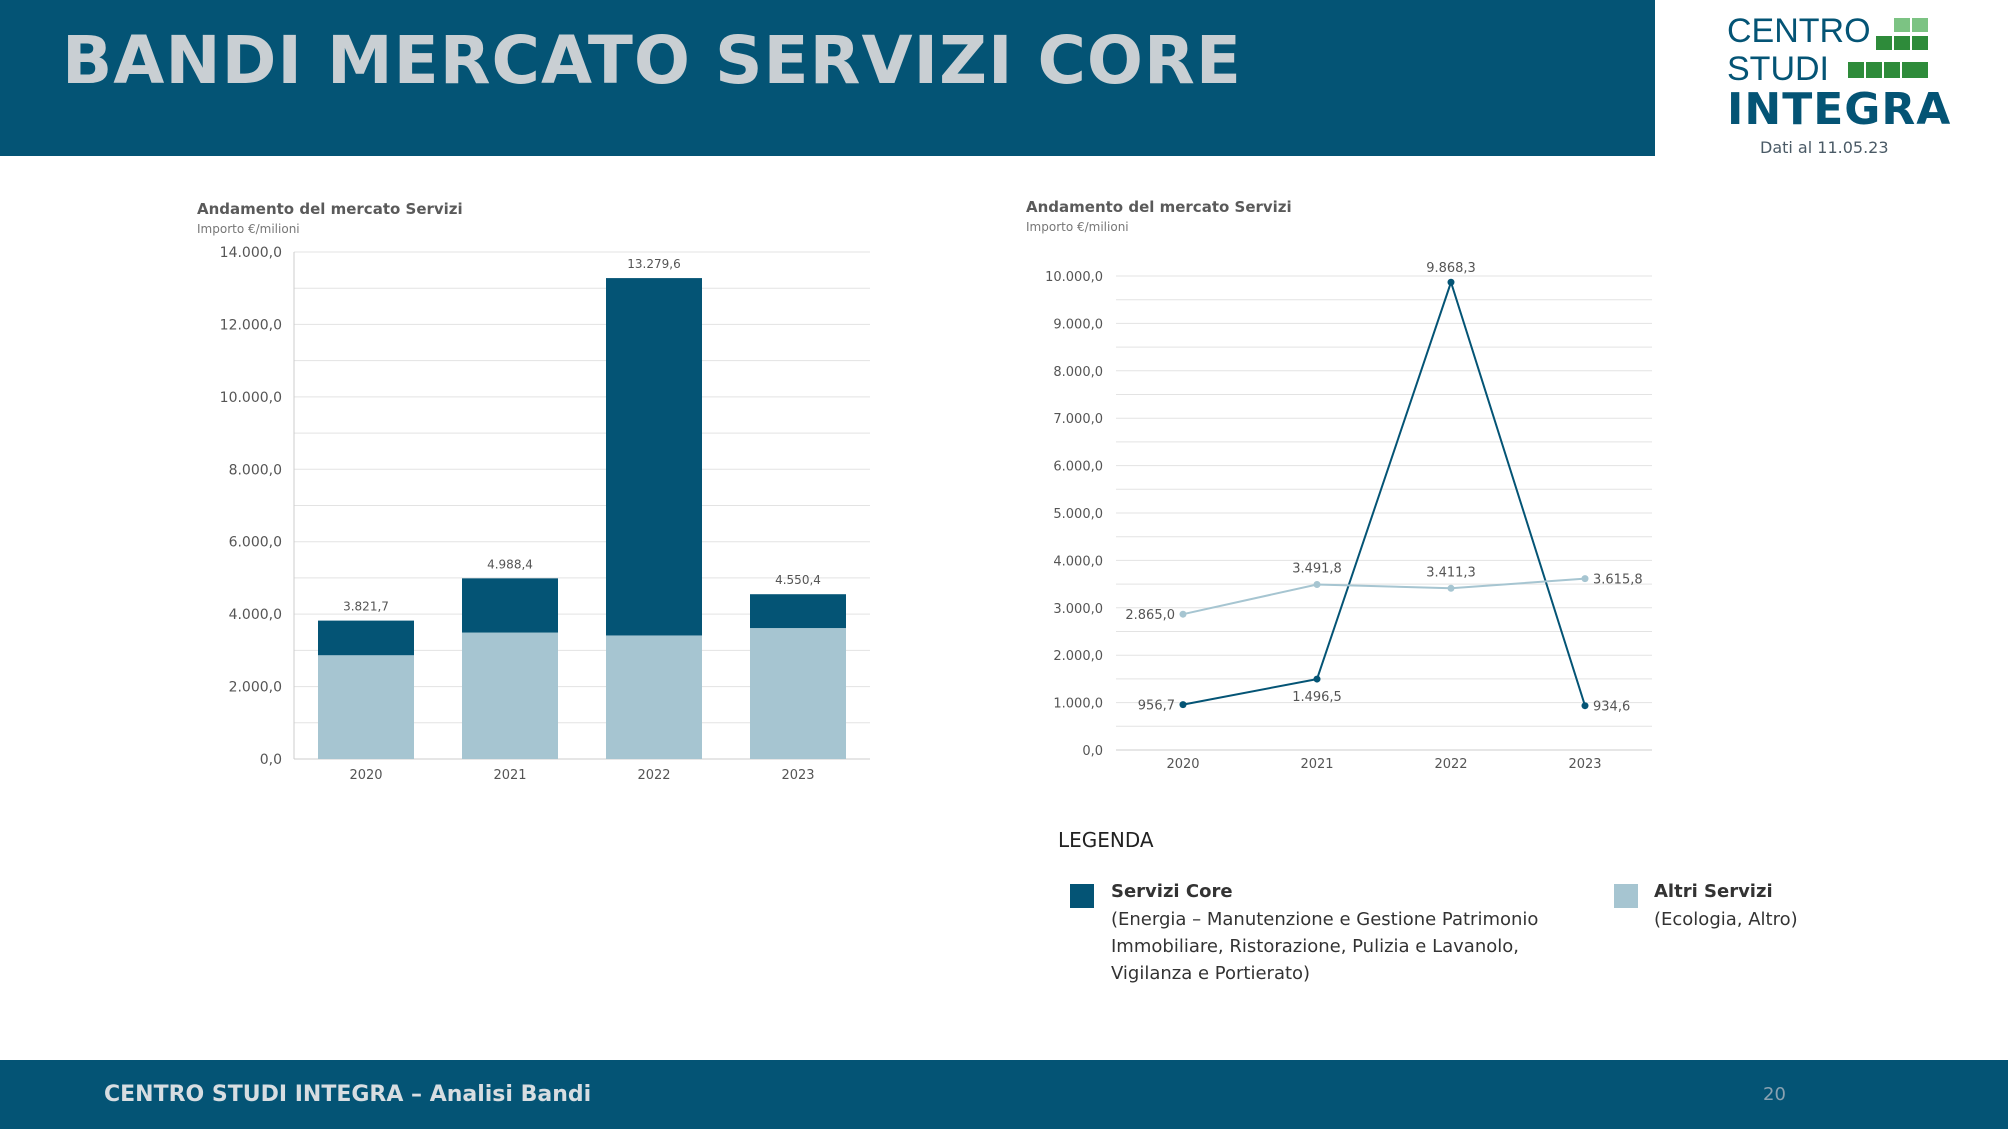 This screenshot has width=2008, height=1129. What do you see at coordinates (251, 253) in the screenshot?
I see `bar-y-tick-label: 14.000,0` at bounding box center [251, 253].